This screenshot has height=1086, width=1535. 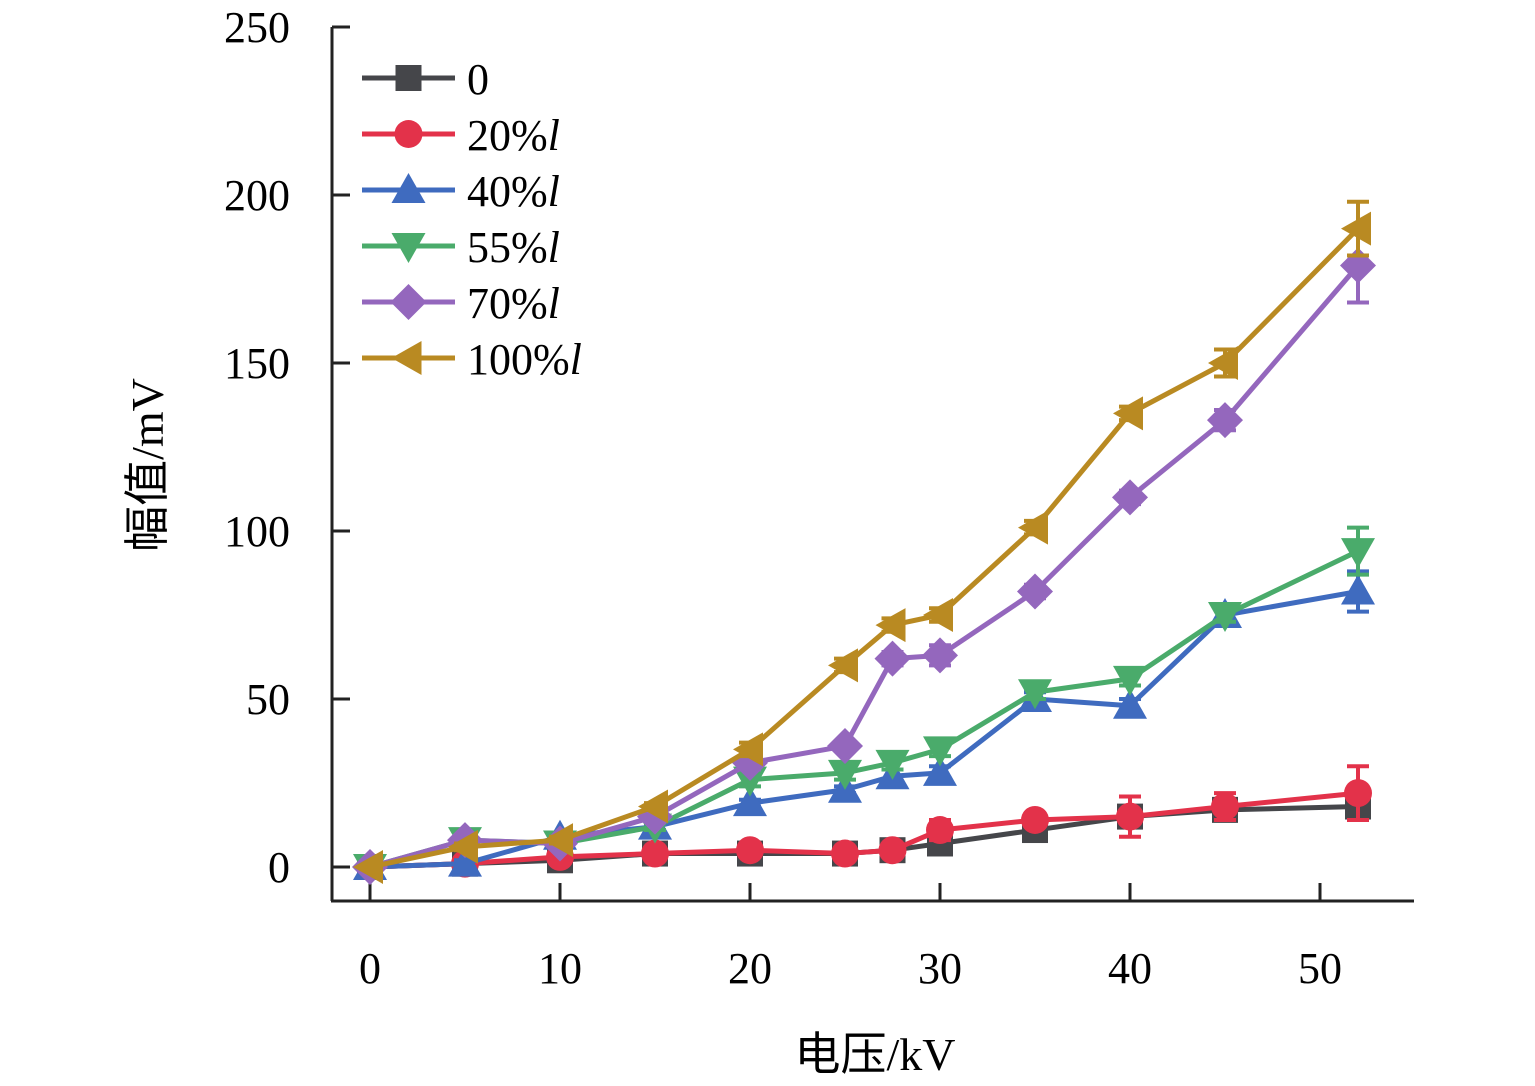 What do you see at coordinates (279, 867) in the screenshot?
I see `y-tick-label: 0` at bounding box center [279, 867].